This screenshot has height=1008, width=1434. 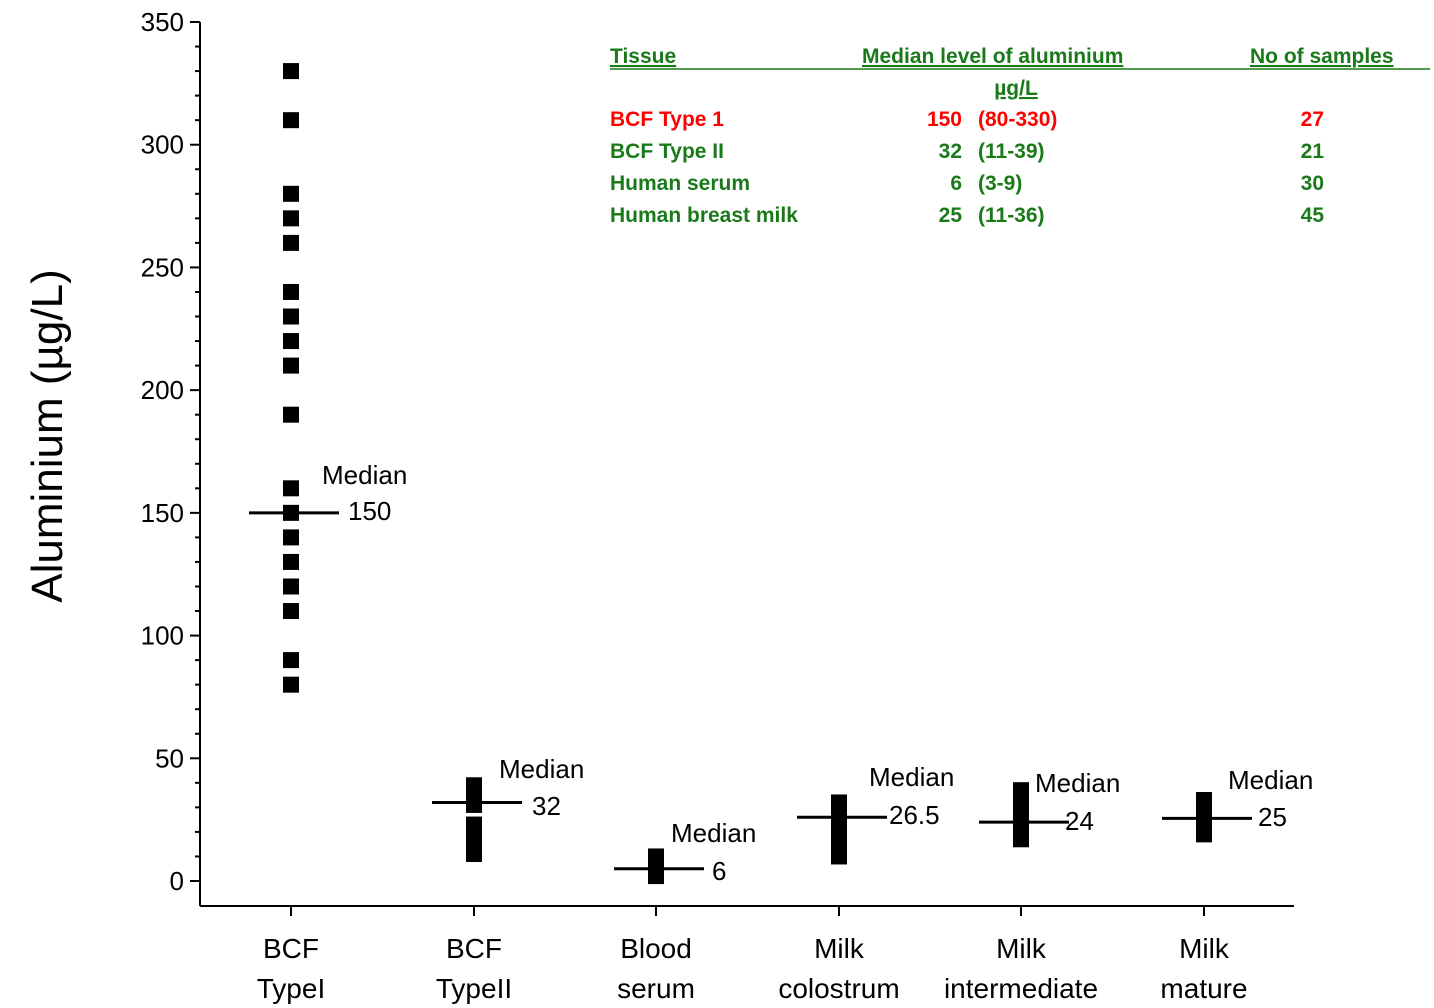 What do you see at coordinates (162, 22) in the screenshot?
I see `y-tick-label: 350` at bounding box center [162, 22].